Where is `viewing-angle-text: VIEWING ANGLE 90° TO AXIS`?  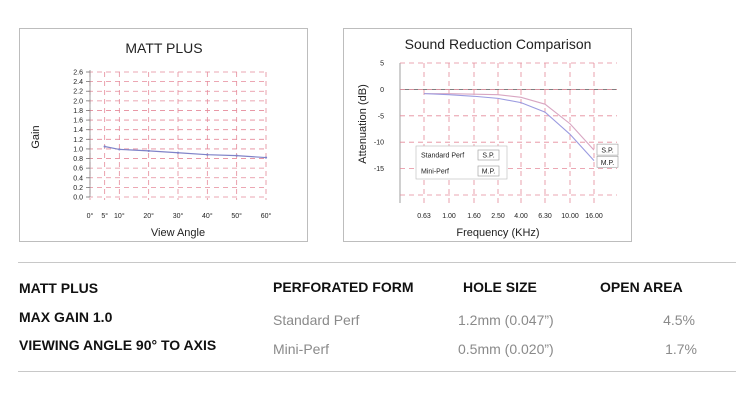 viewing-angle-text: VIEWING ANGLE 90° TO AXIS is located at coordinates (118, 345).